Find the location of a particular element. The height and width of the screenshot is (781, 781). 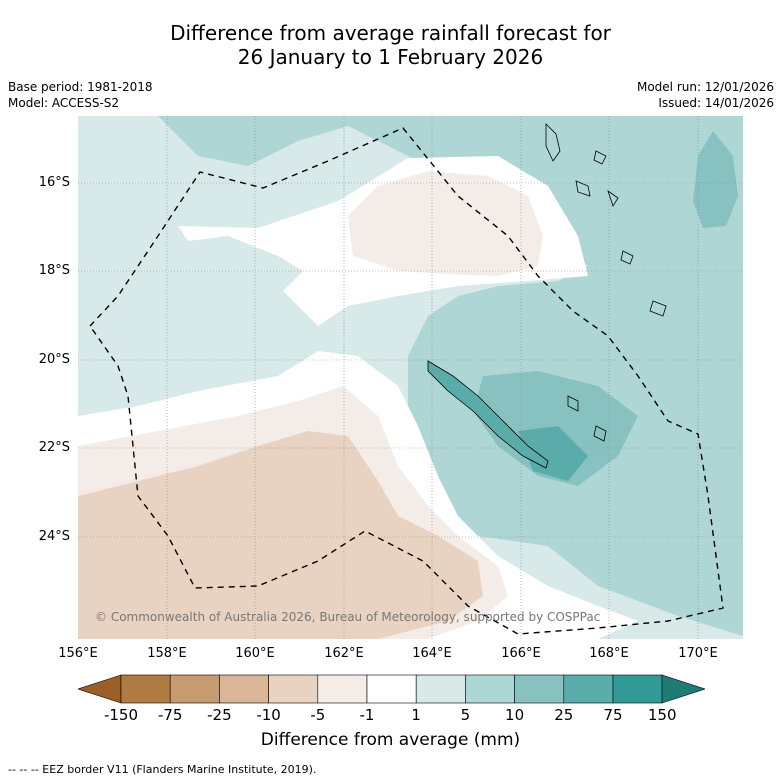

colorbar-swatches is located at coordinates (391, 689).